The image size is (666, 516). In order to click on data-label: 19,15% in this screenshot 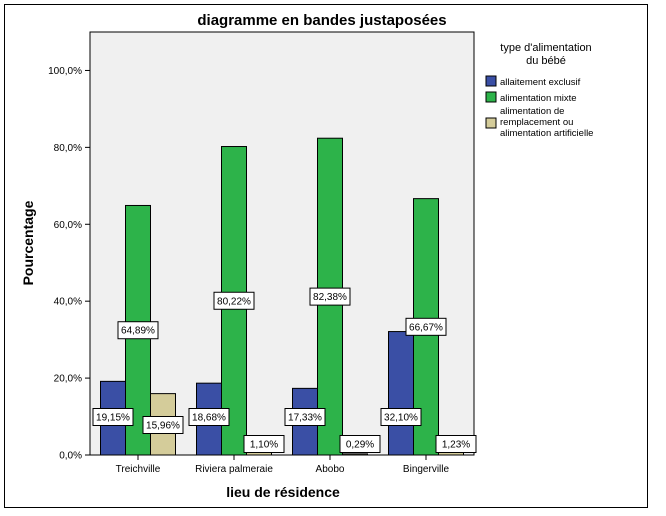, I will do `click(113, 417)`.